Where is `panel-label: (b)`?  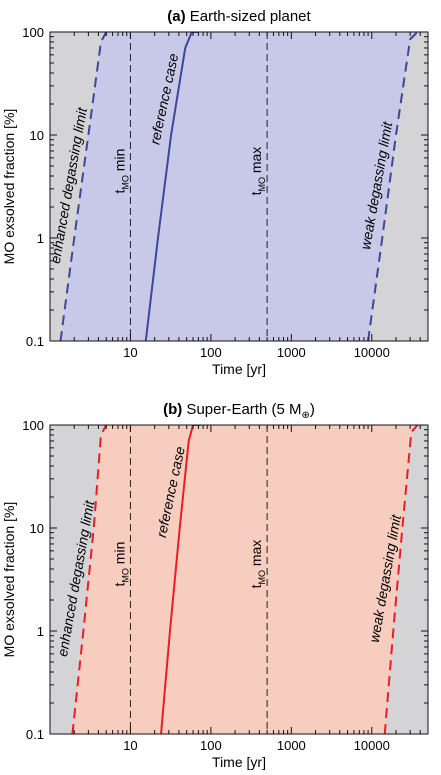 panel-label: (b) is located at coordinates (172, 409).